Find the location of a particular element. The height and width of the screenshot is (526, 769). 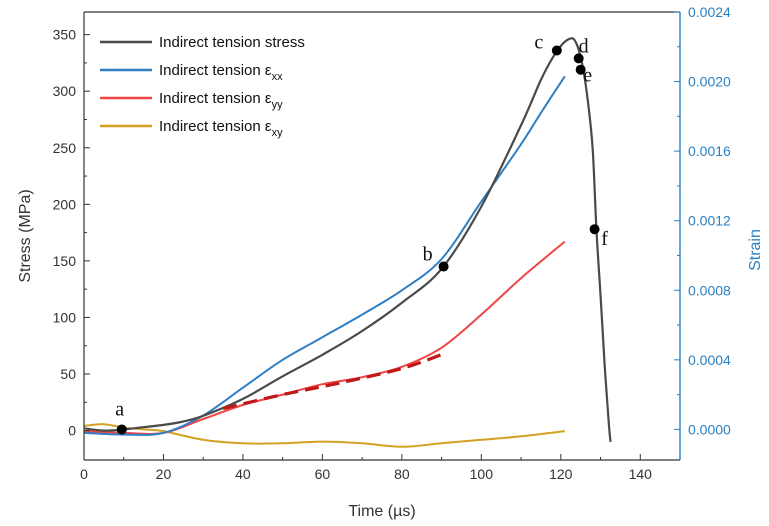

y-tick-label: 150 is located at coordinates (65, 261).